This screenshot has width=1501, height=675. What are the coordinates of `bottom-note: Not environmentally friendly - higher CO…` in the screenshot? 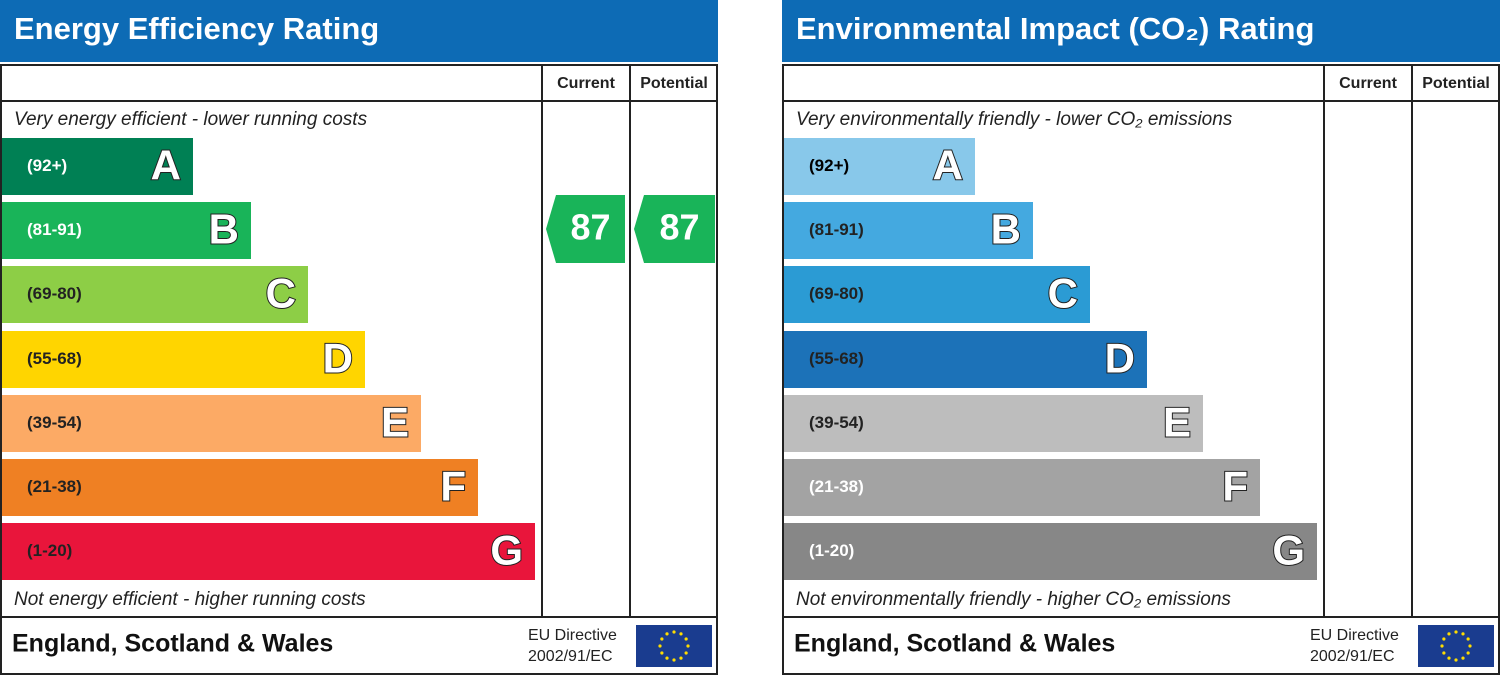 It's located at (1013, 599).